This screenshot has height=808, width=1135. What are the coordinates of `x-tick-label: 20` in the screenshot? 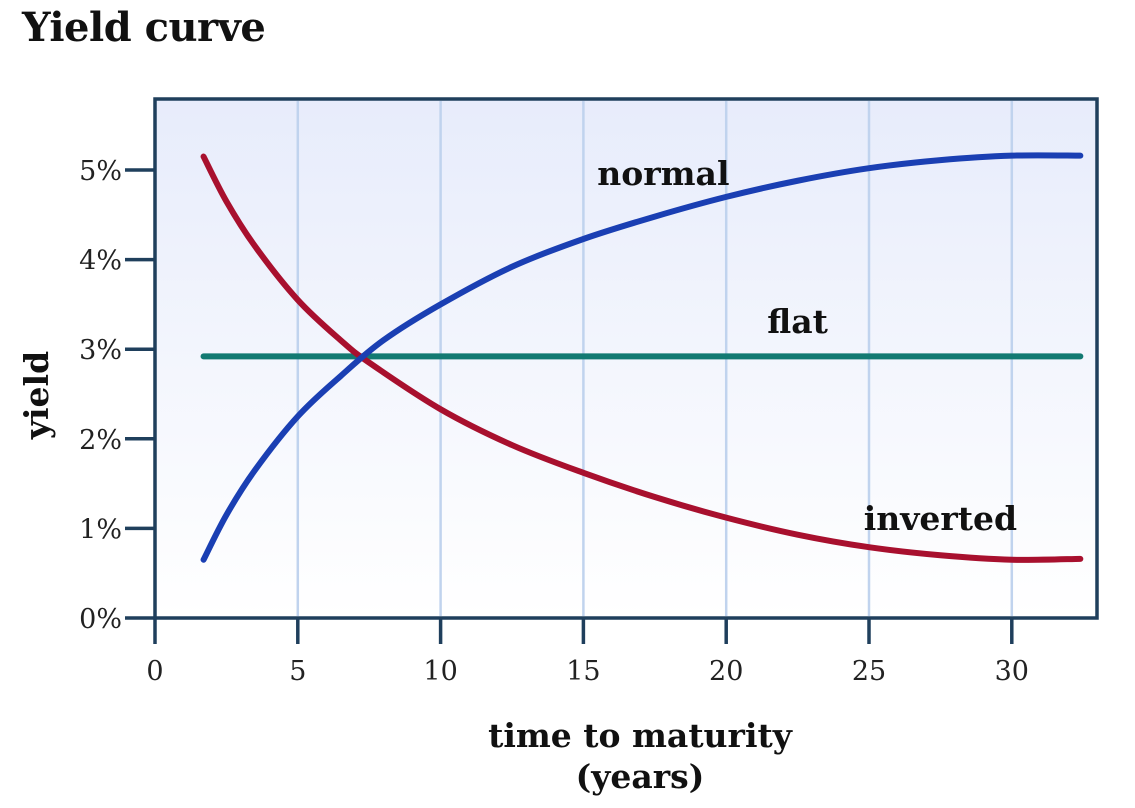 It's located at (726, 671).